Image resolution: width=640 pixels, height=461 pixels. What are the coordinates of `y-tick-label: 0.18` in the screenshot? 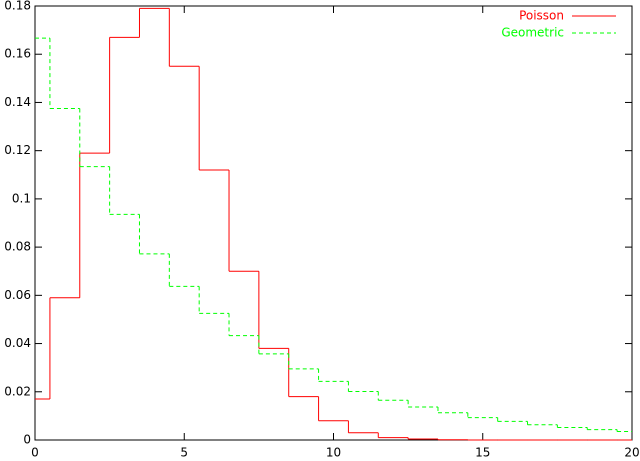 It's located at (17, 6).